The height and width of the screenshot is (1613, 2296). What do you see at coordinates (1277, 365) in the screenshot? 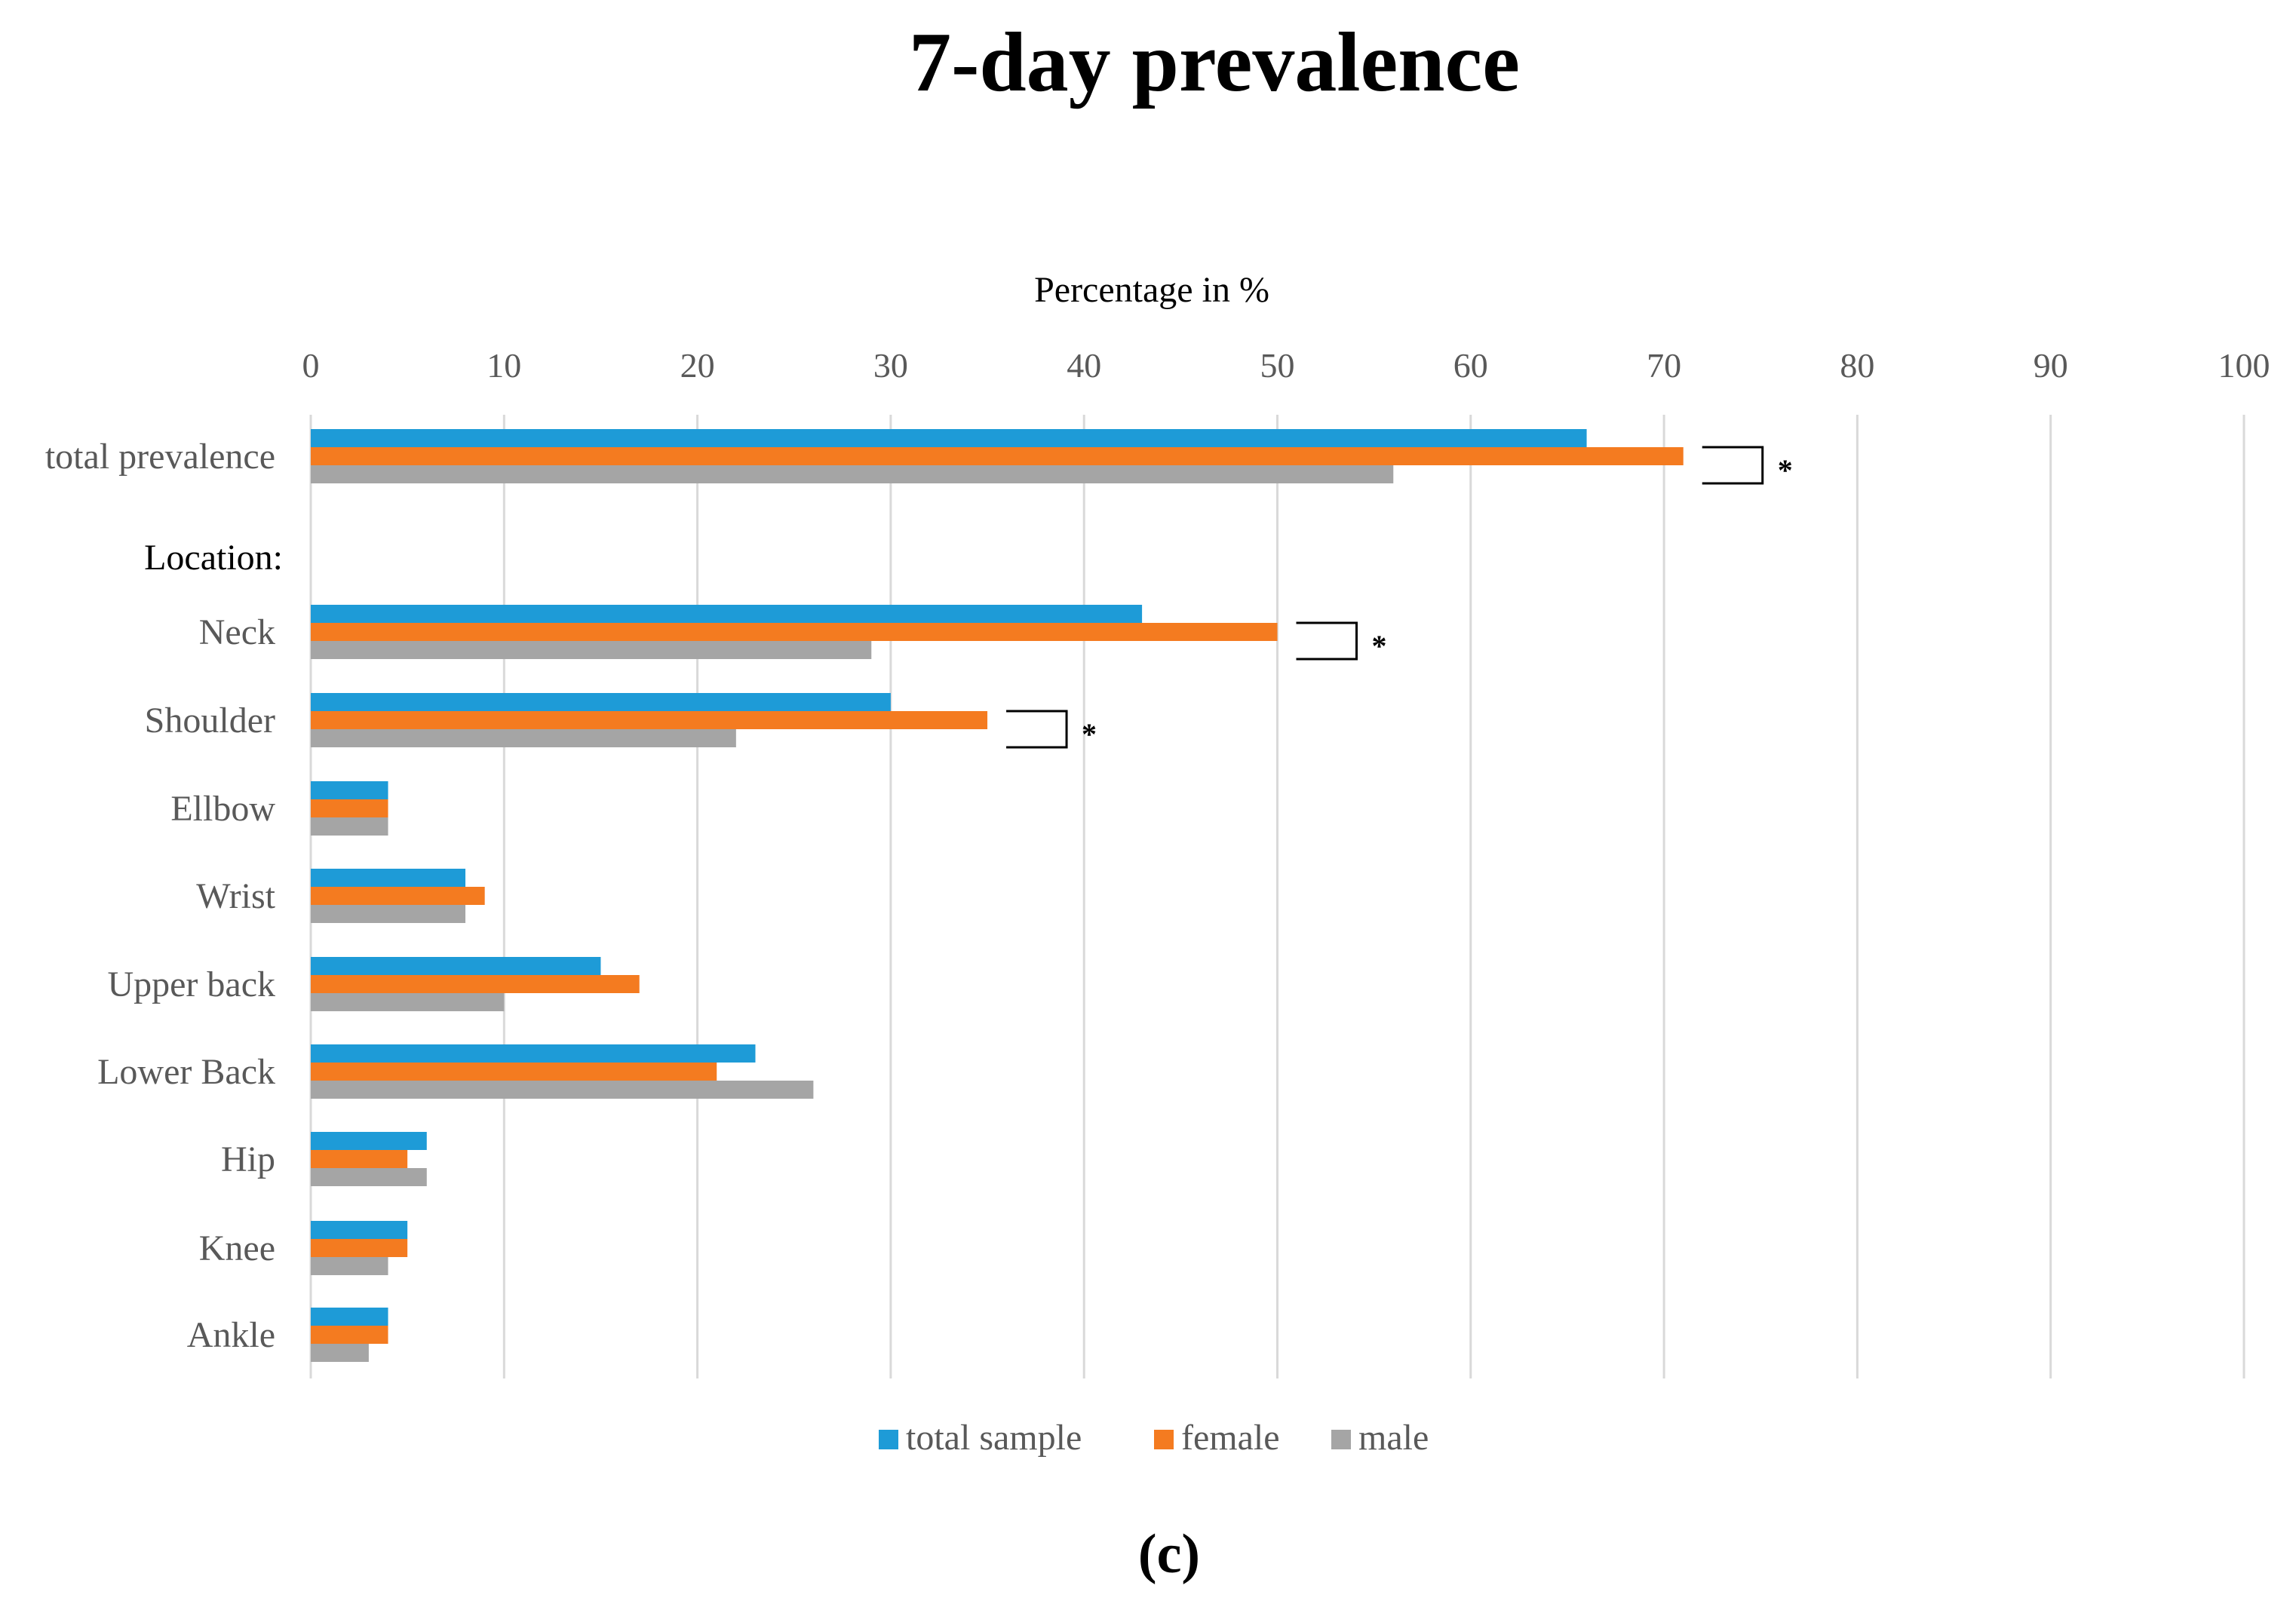
I see `x-tick-label: 50` at bounding box center [1277, 365].